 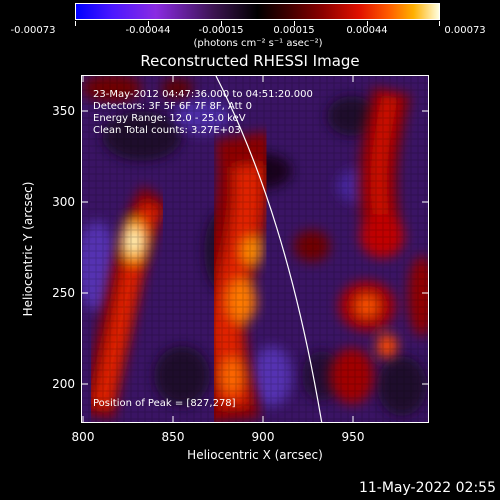 What do you see at coordinates (63, 202) in the screenshot?
I see `y-tick-label: 300` at bounding box center [63, 202].